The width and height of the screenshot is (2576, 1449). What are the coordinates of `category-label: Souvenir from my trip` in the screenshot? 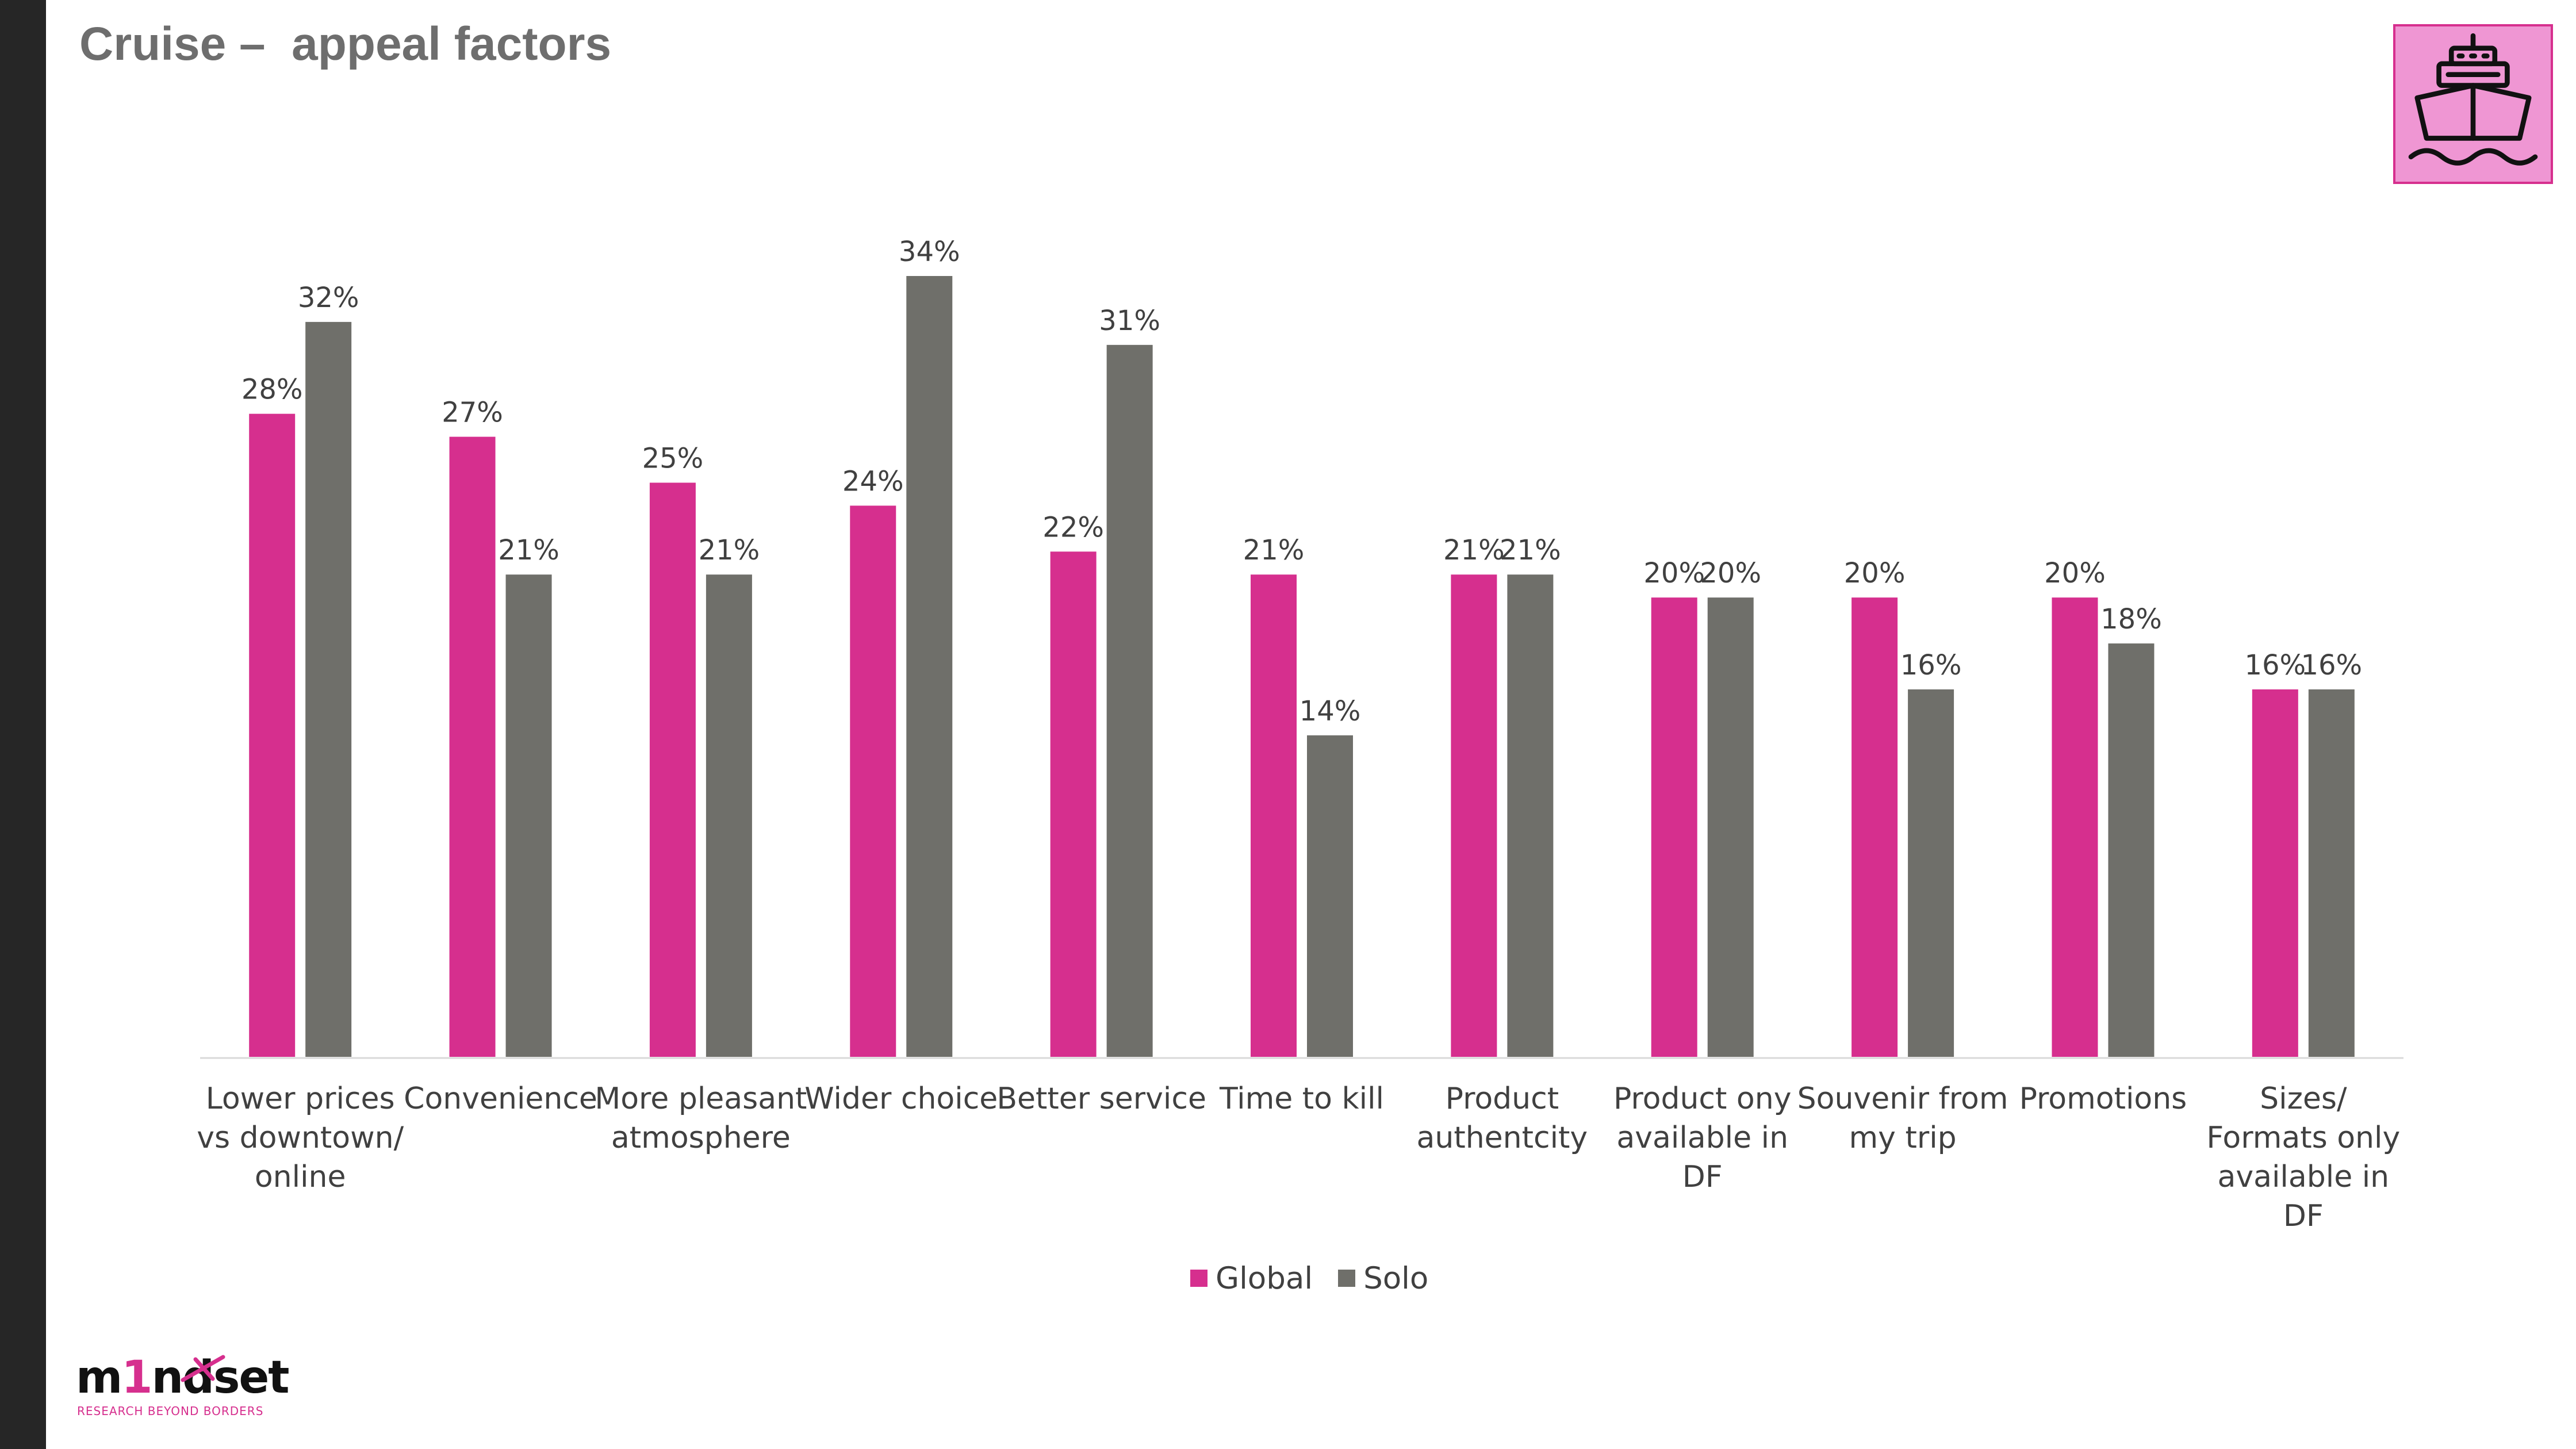 It's located at (1902, 1118).